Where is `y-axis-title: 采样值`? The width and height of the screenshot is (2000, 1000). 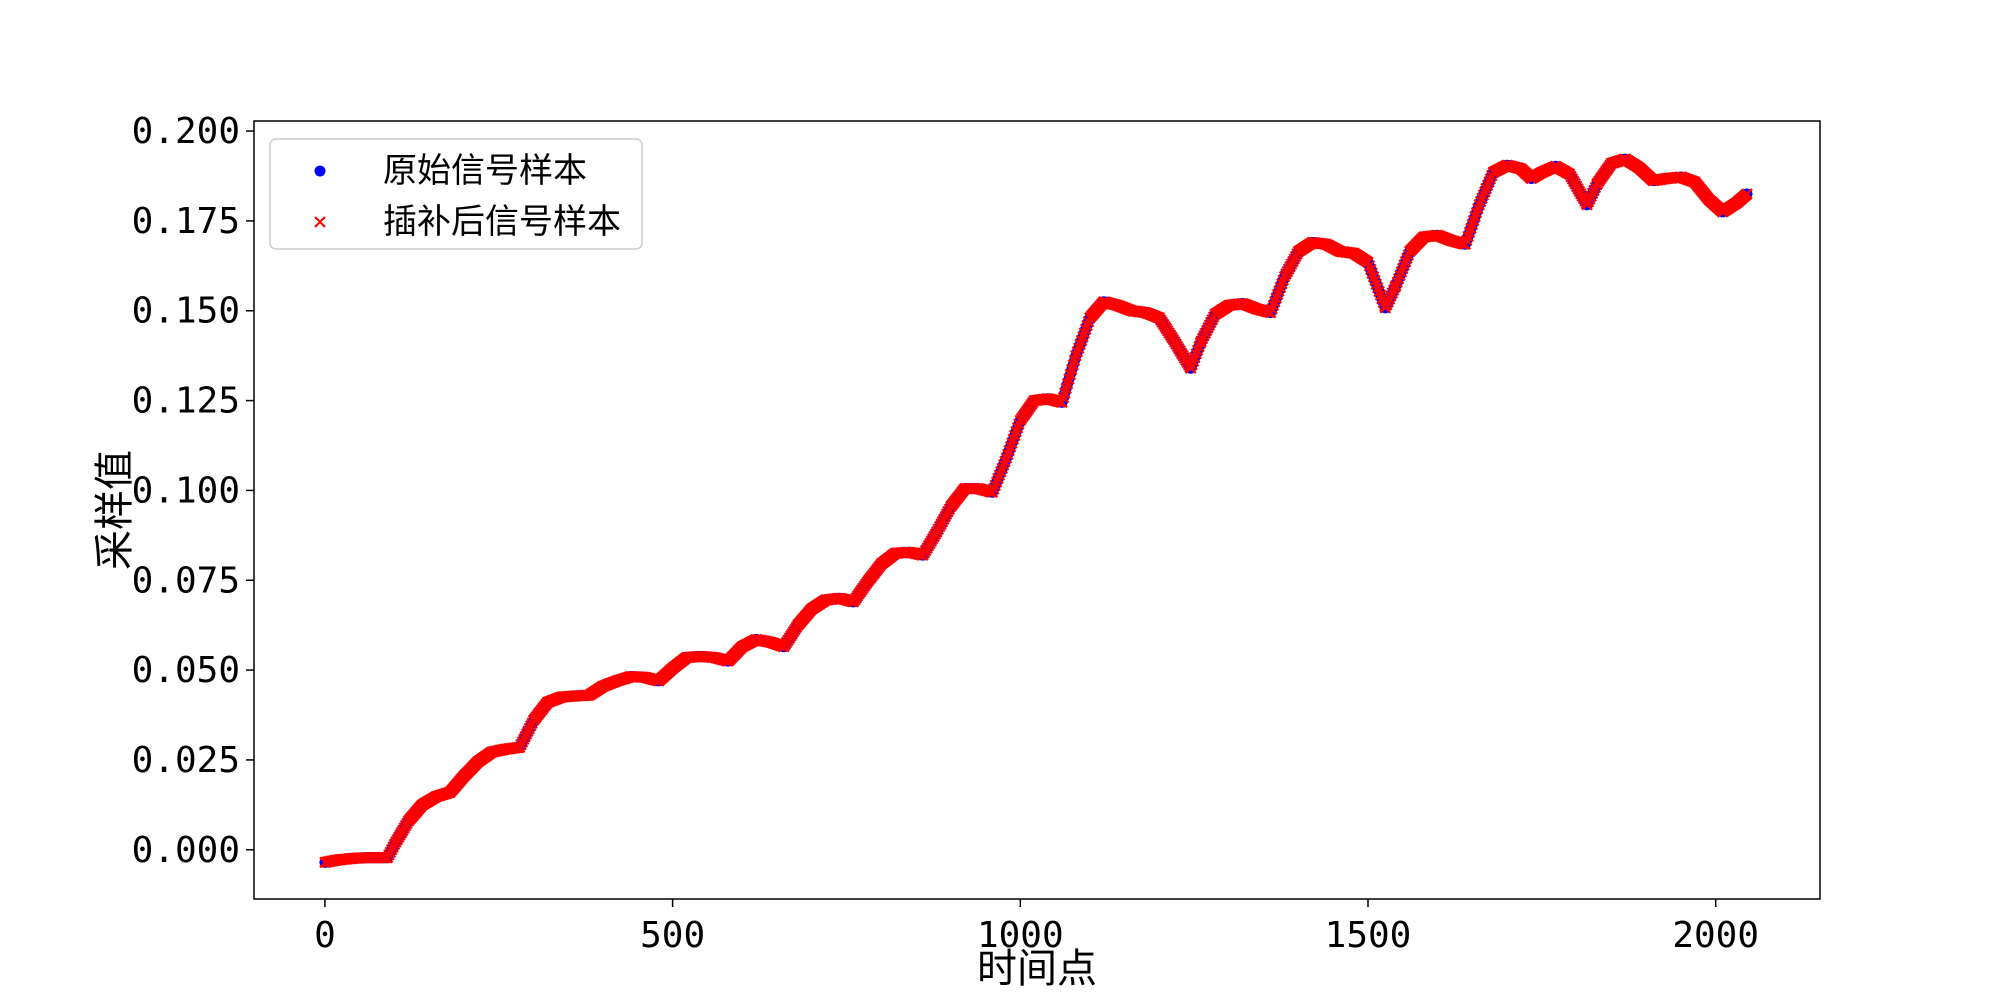
y-axis-title: 采样值 is located at coordinates (115, 510).